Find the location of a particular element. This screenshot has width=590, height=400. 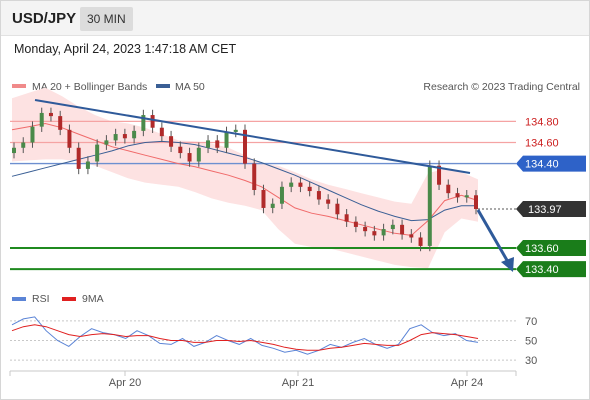

x-tick-label-apr-21: Apr 21 is located at coordinates (298, 383).